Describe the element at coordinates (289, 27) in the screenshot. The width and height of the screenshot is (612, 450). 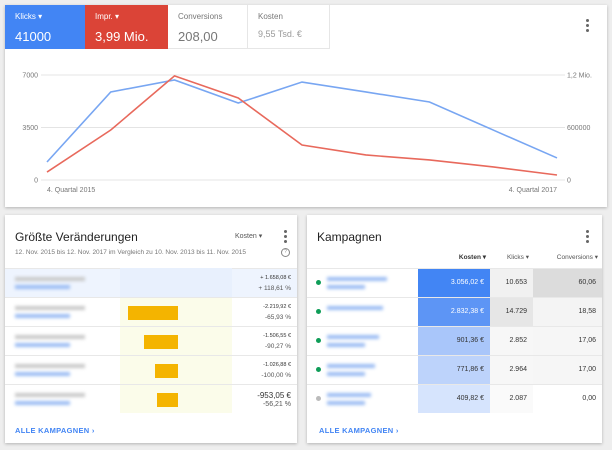
I see `metric-tab: Kosten 9,55 Tsd. €` at that location.